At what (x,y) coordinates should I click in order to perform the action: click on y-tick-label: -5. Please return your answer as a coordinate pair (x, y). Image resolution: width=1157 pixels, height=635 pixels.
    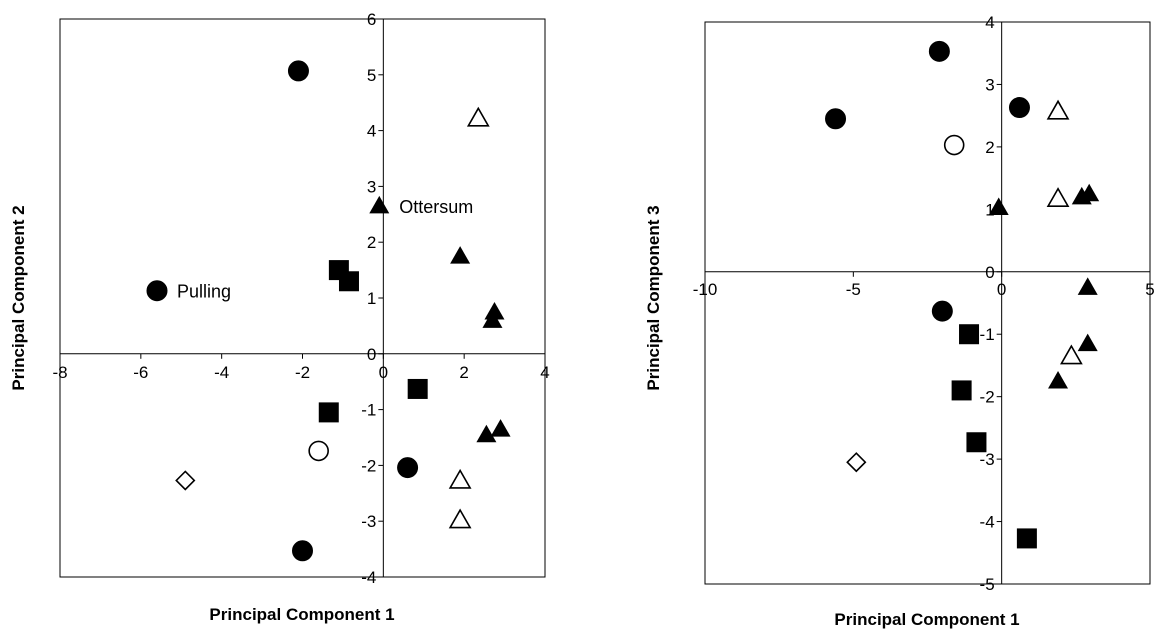
    Looking at the image, I should click on (987, 584).